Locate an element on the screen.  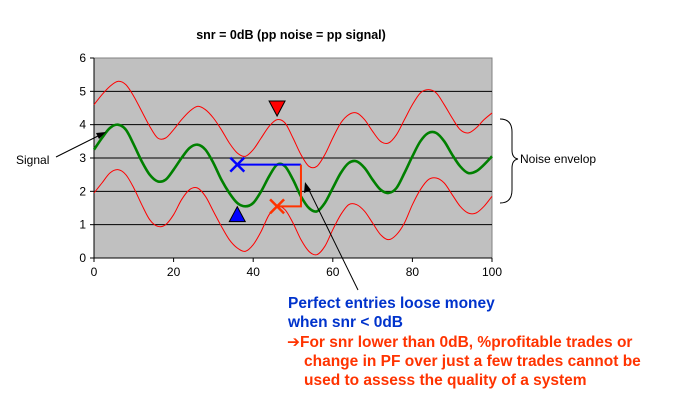
chart-title: snr = 0dB (pp noise = pp signal) is located at coordinates (291, 35).